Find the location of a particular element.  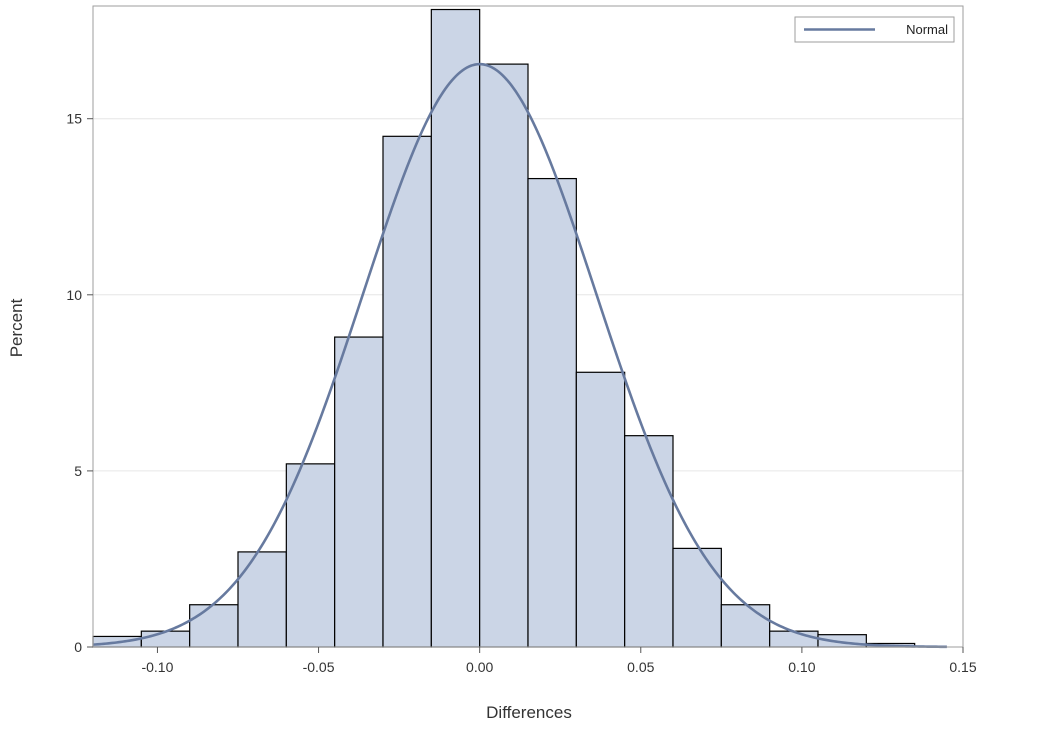

y-axis-title: Percent is located at coordinates (16, 327).